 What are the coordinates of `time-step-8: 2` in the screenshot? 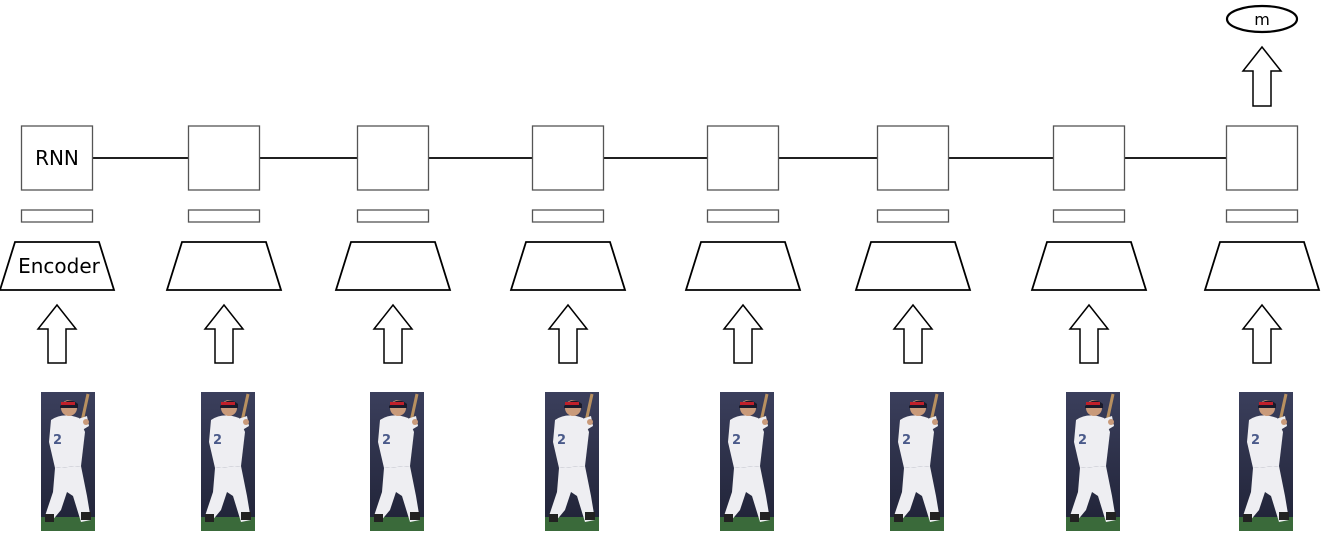 It's located at (1262, 328).